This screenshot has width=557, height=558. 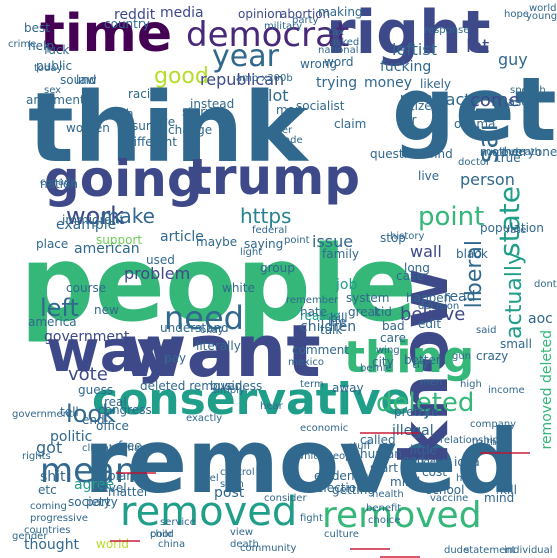 What do you see at coordinates (59, 308) in the screenshot?
I see `cloud-word-left: left` at bounding box center [59, 308].